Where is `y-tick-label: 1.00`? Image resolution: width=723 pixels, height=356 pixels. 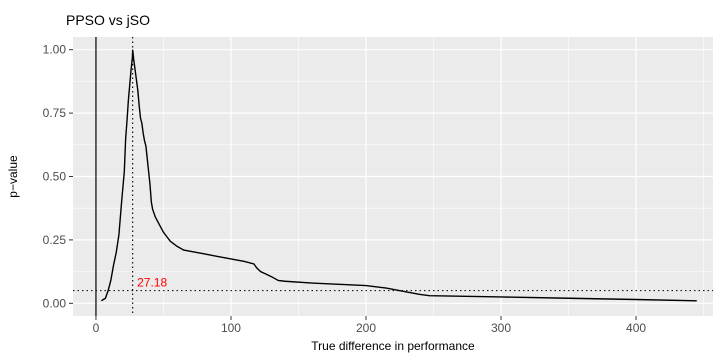
y-tick-label: 1.00 is located at coordinates (55, 50).